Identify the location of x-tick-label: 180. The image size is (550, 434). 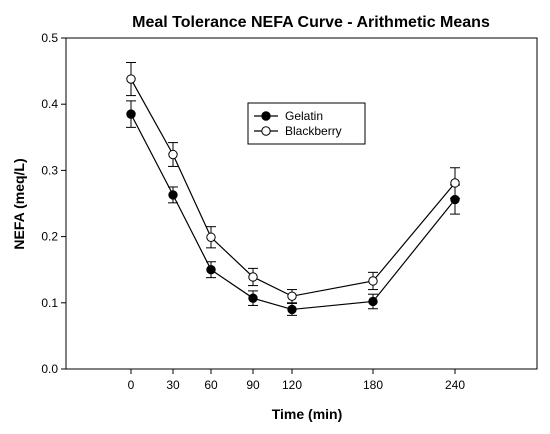
(373, 385).